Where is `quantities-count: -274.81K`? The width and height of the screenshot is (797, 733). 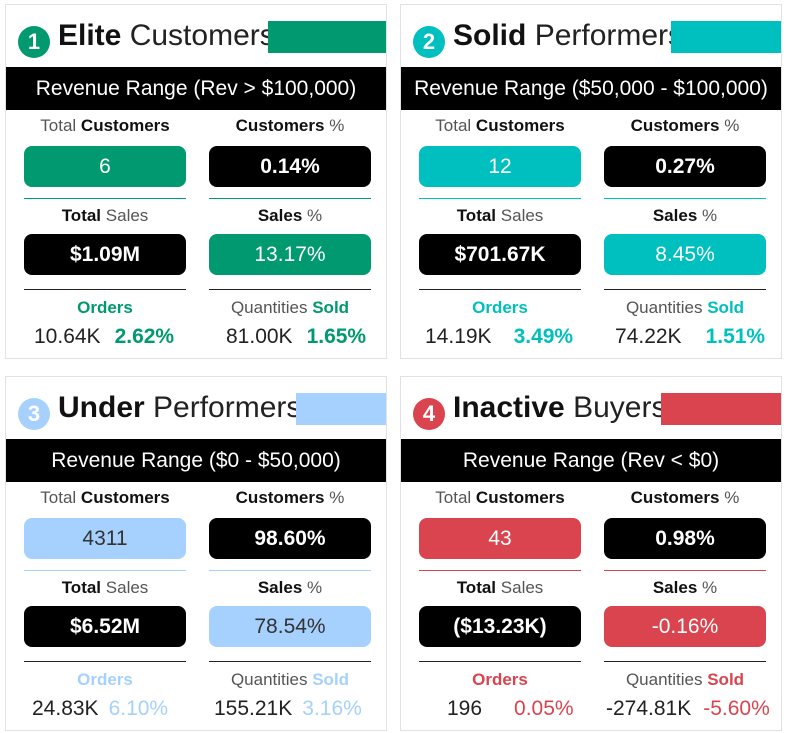
quantities-count: -274.81K is located at coordinates (649, 708).